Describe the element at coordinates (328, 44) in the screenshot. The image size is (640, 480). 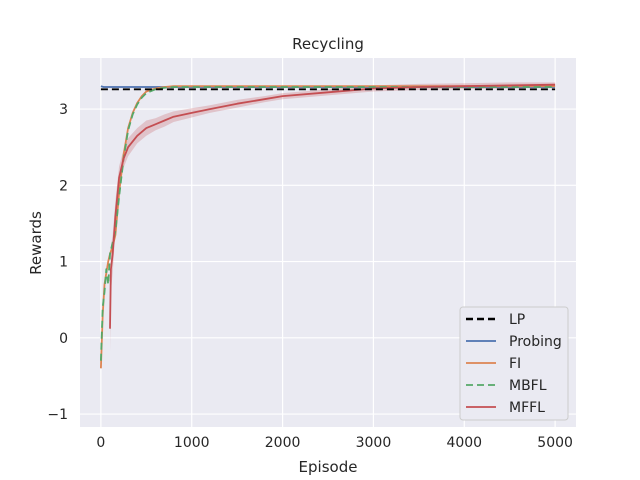
I see `chart-title: Recycling` at that location.